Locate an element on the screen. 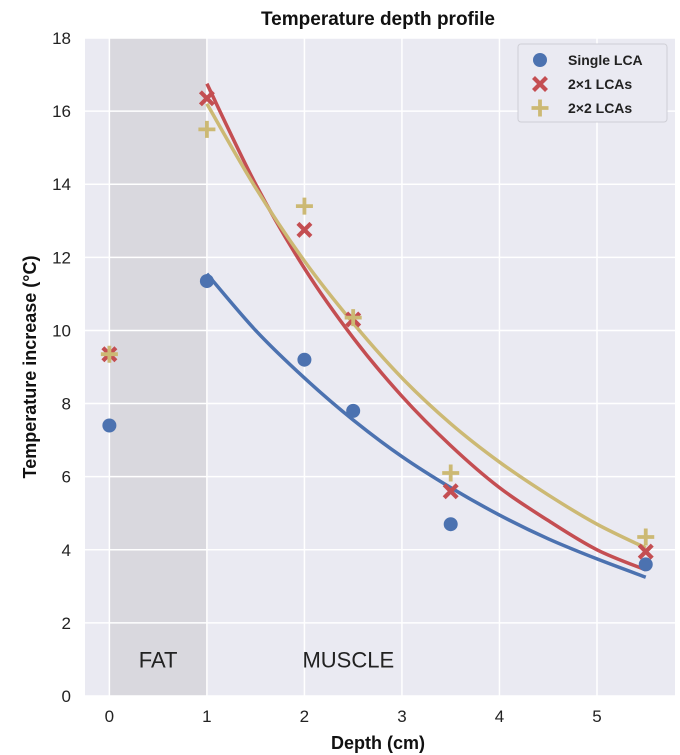 Image resolution: width=680 pixels, height=755 pixels. region-label-muscle: MUSCLE is located at coordinates (348, 659).